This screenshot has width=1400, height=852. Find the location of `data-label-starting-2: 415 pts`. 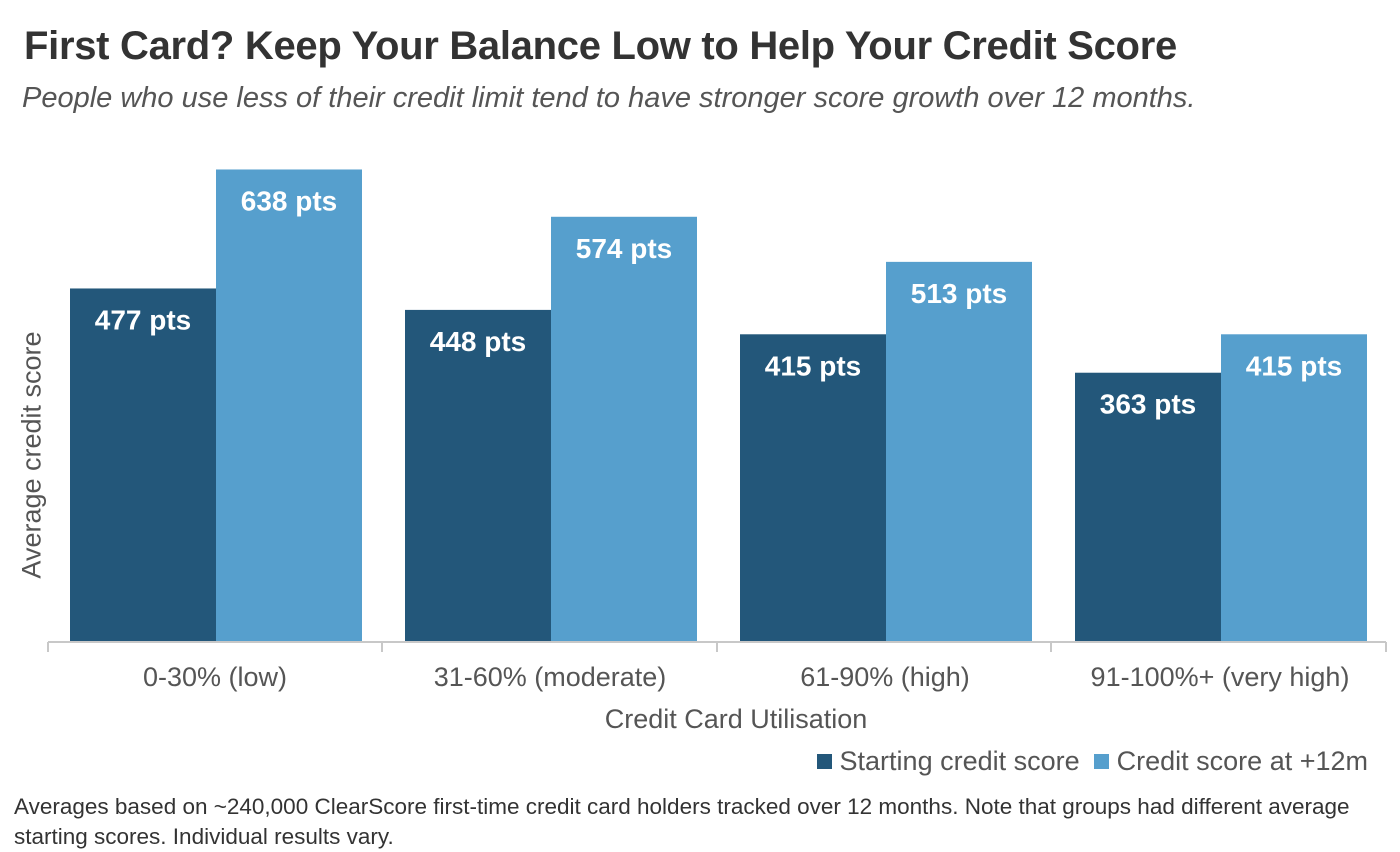

data-label-starting-2: 415 pts is located at coordinates (813, 365).